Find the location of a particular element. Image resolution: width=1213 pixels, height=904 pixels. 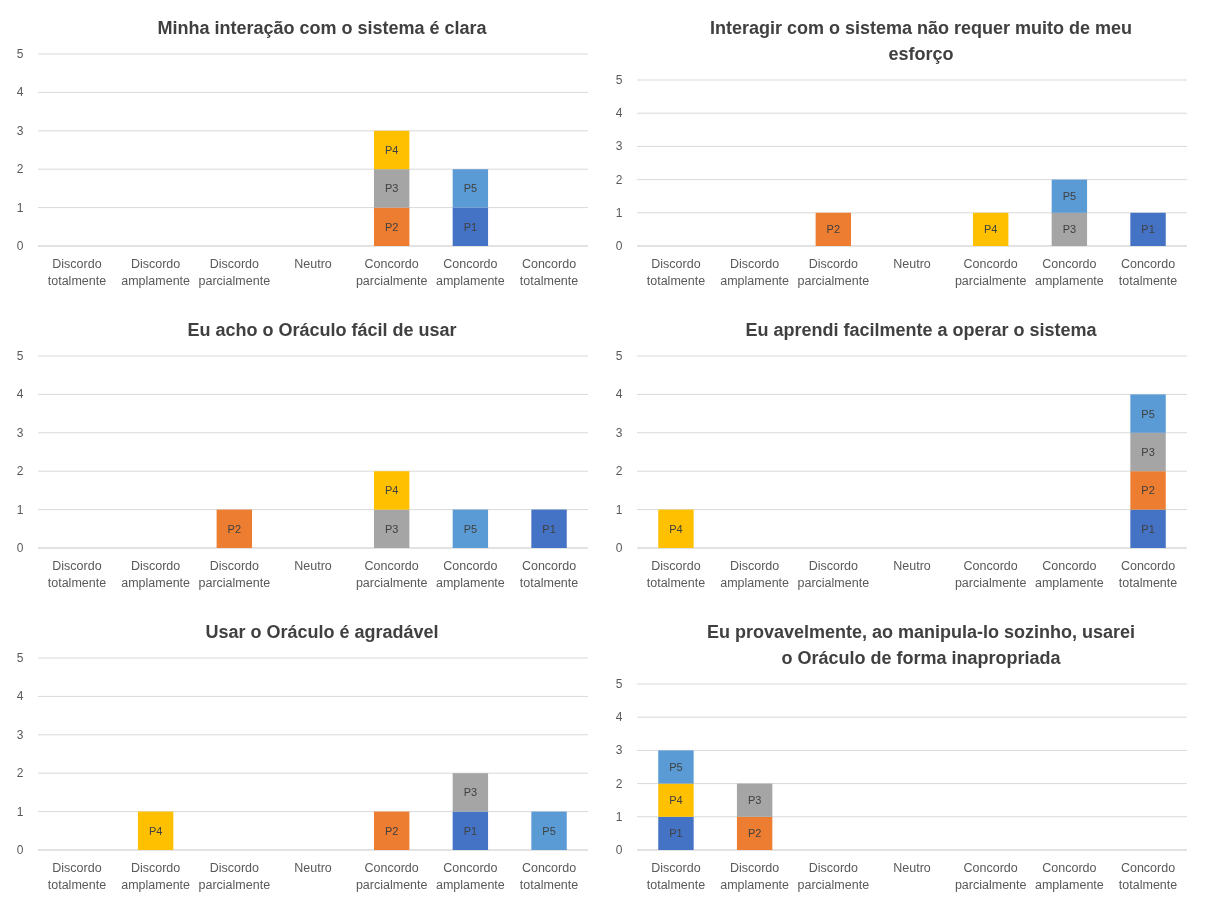

chart-title: Eu provavelmente, ao manipula-lo sozinho, usarei o Oráculo de forma inapropriada is located at coordinates (921, 645).